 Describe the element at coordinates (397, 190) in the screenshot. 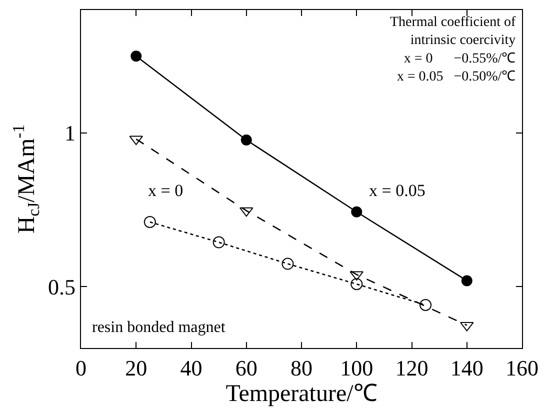

I see `series-label: x = 0.05` at that location.